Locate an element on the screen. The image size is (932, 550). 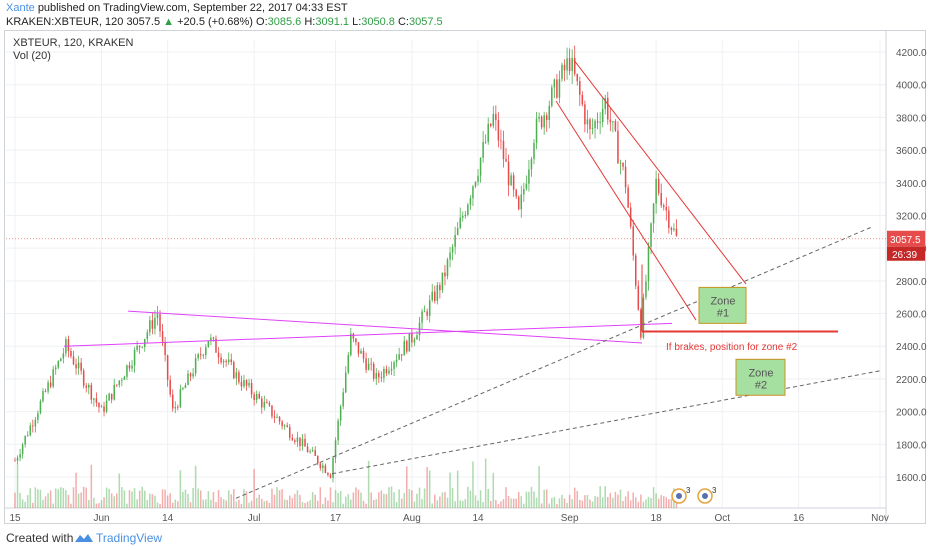
zone2-label: #2 is located at coordinates (761, 385).